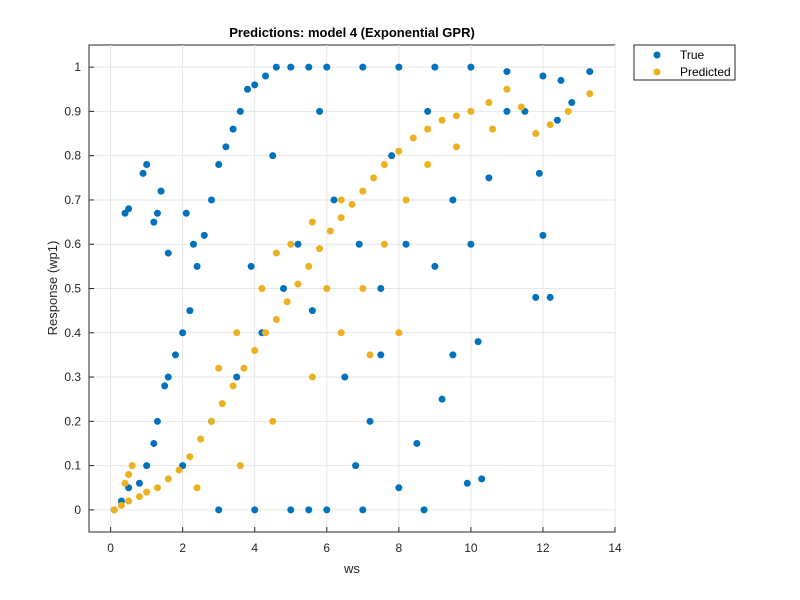  Describe the element at coordinates (657, 72) in the screenshot. I see `legend-marker-predicted` at that location.